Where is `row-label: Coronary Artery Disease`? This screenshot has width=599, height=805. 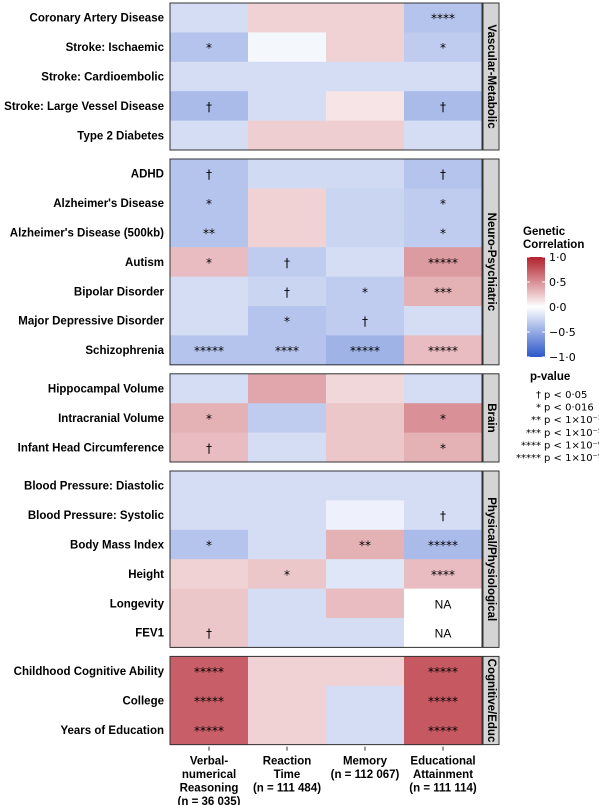
row-label: Coronary Artery Disease is located at coordinates (97, 19).